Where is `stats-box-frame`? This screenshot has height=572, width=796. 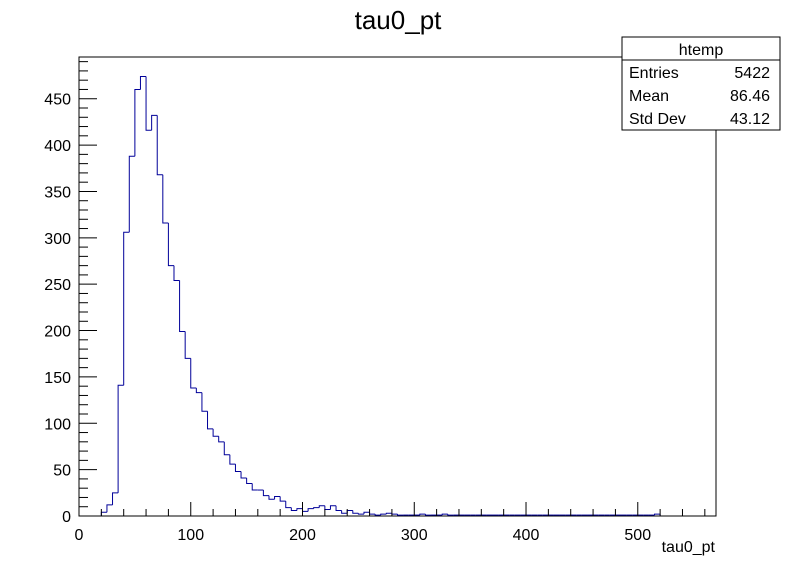
stats-box-frame is located at coordinates (701, 83).